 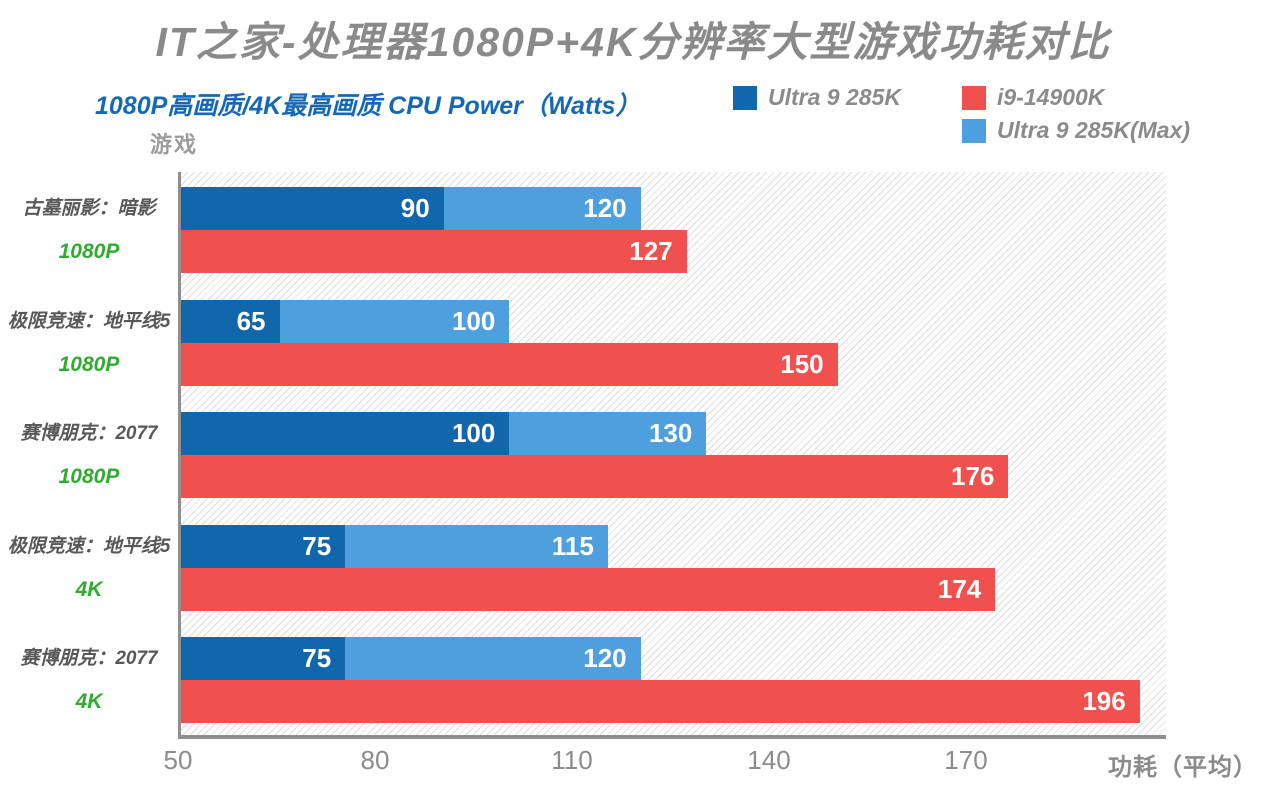 What do you see at coordinates (966, 760) in the screenshot?
I see `x-axis-tick-label: 170` at bounding box center [966, 760].